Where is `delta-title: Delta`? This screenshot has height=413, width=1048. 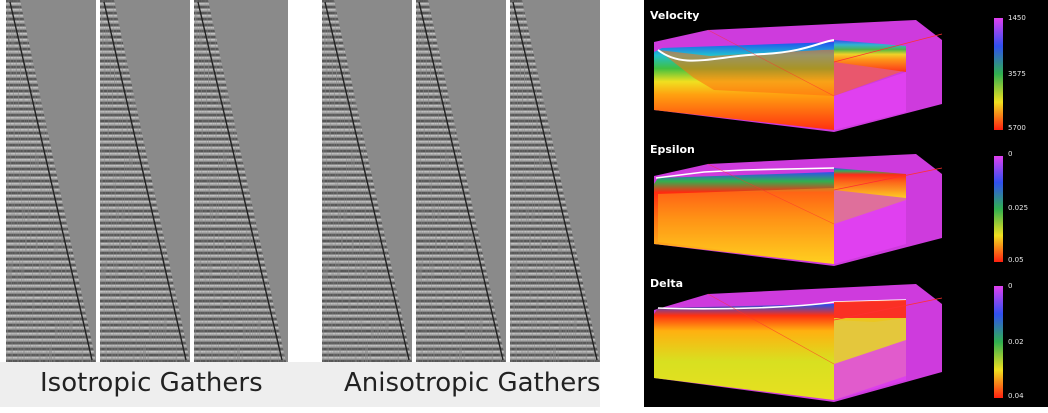
delta-title: Delta is located at coordinates (667, 283).